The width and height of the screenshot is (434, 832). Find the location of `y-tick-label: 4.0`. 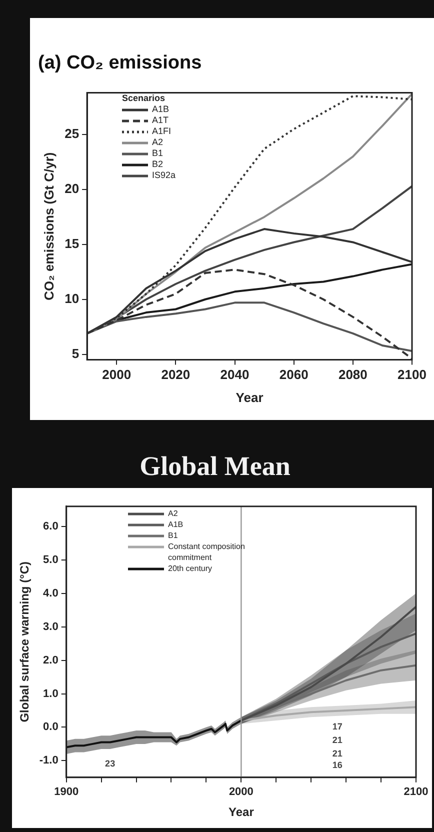

y-tick-label: 4.0 is located at coordinates (50, 593).